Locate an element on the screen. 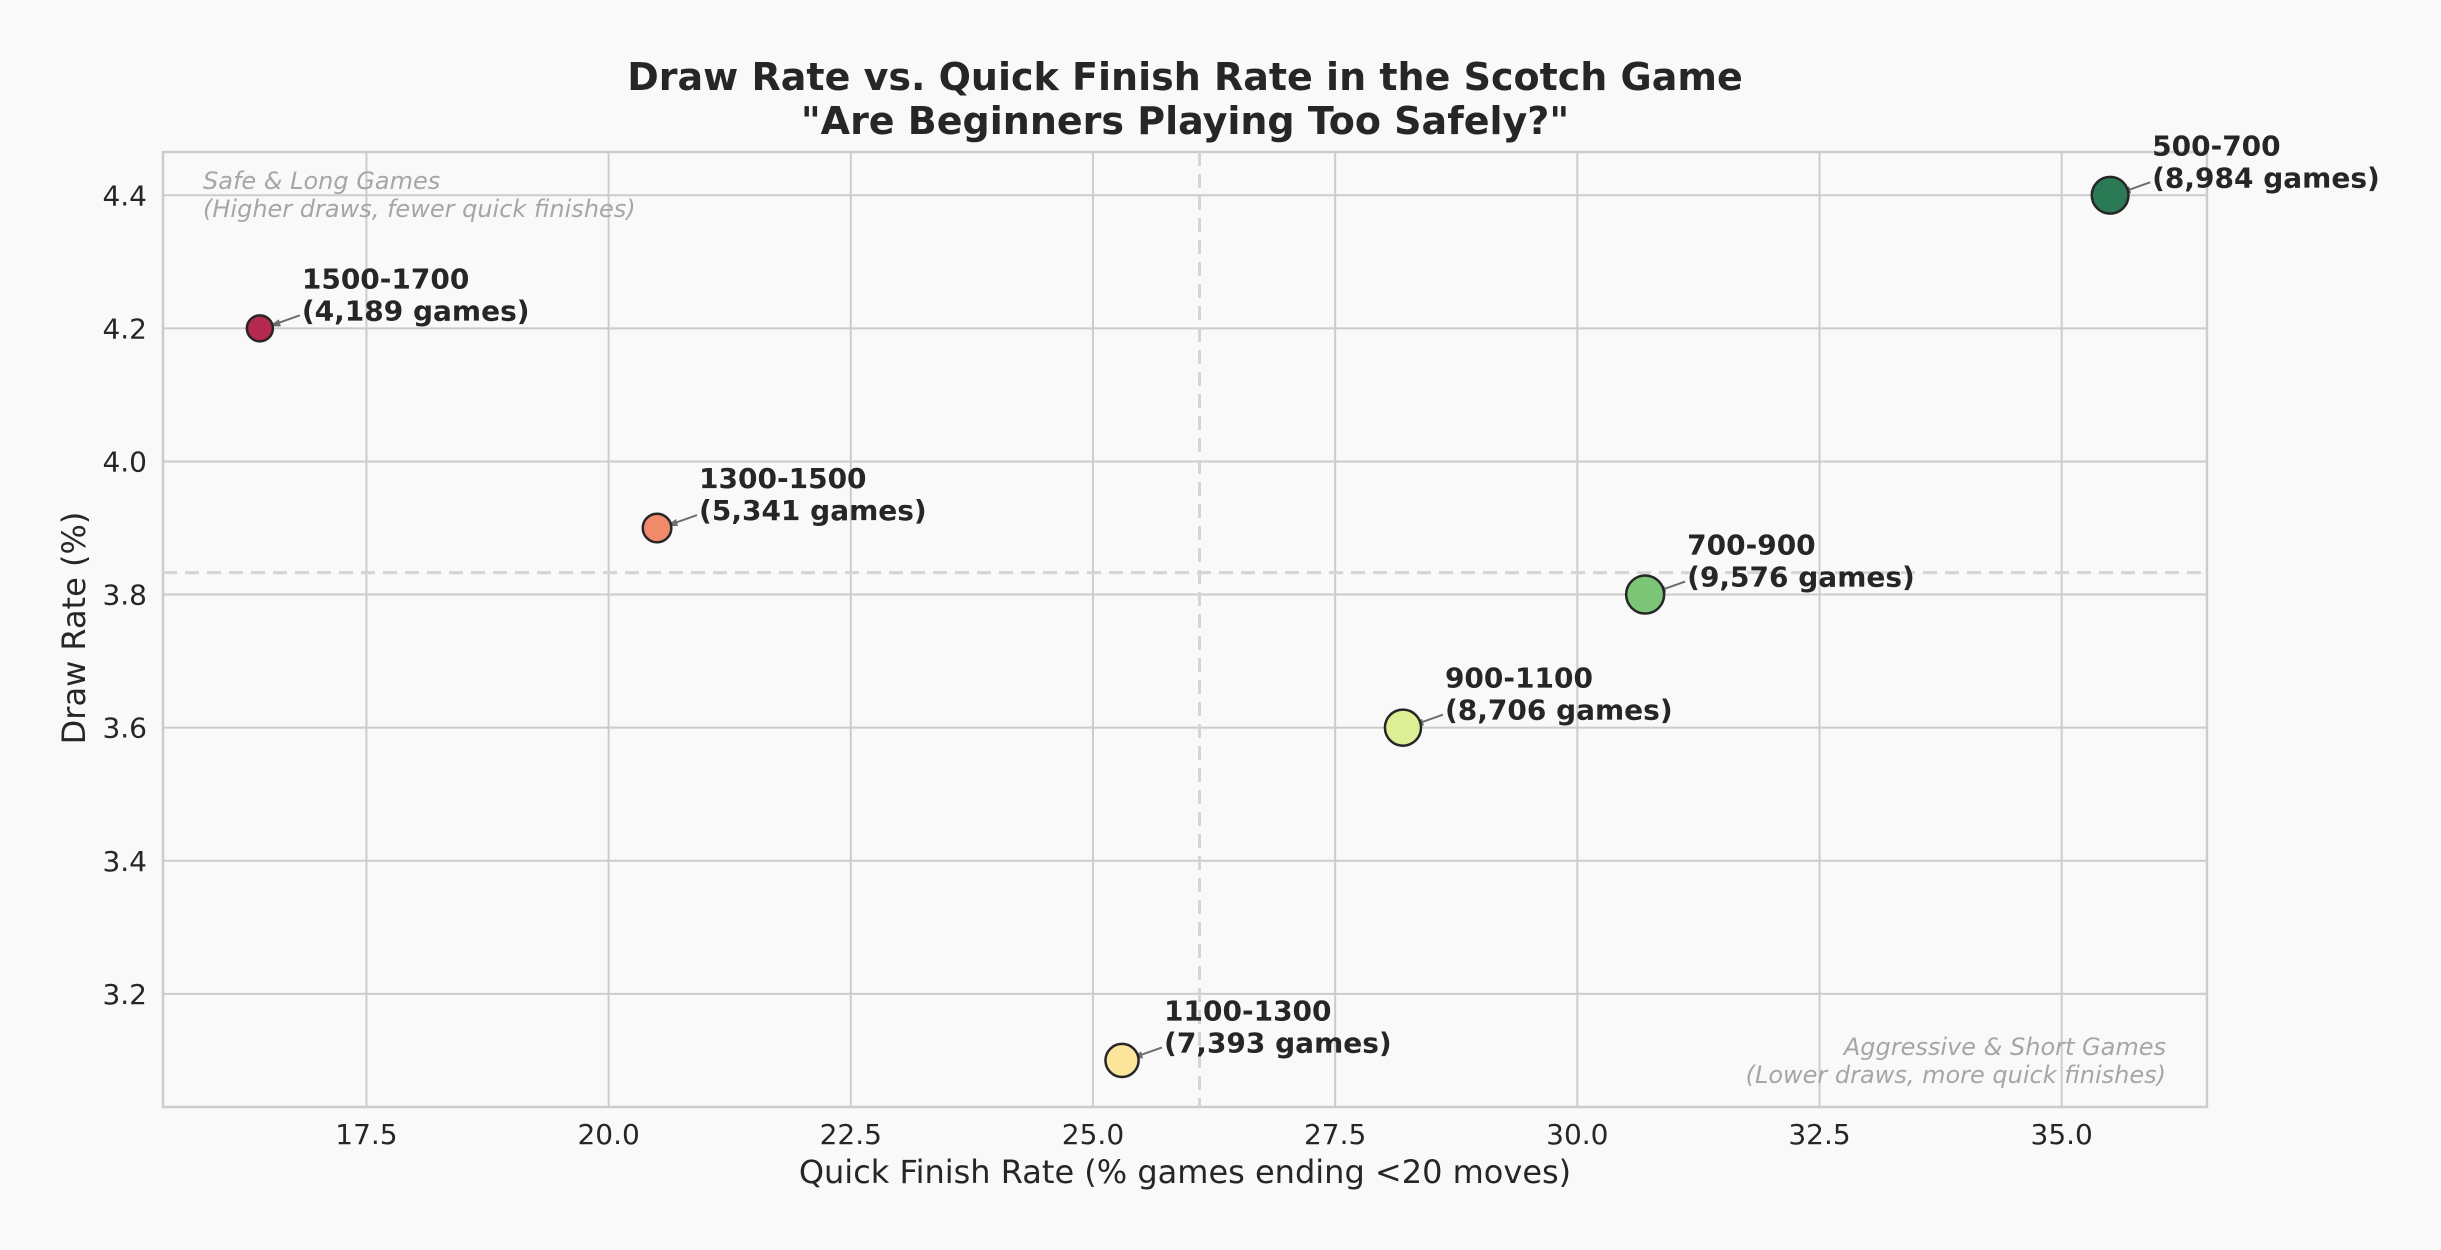  x-tick-label: 22.5 is located at coordinates (851, 1134).